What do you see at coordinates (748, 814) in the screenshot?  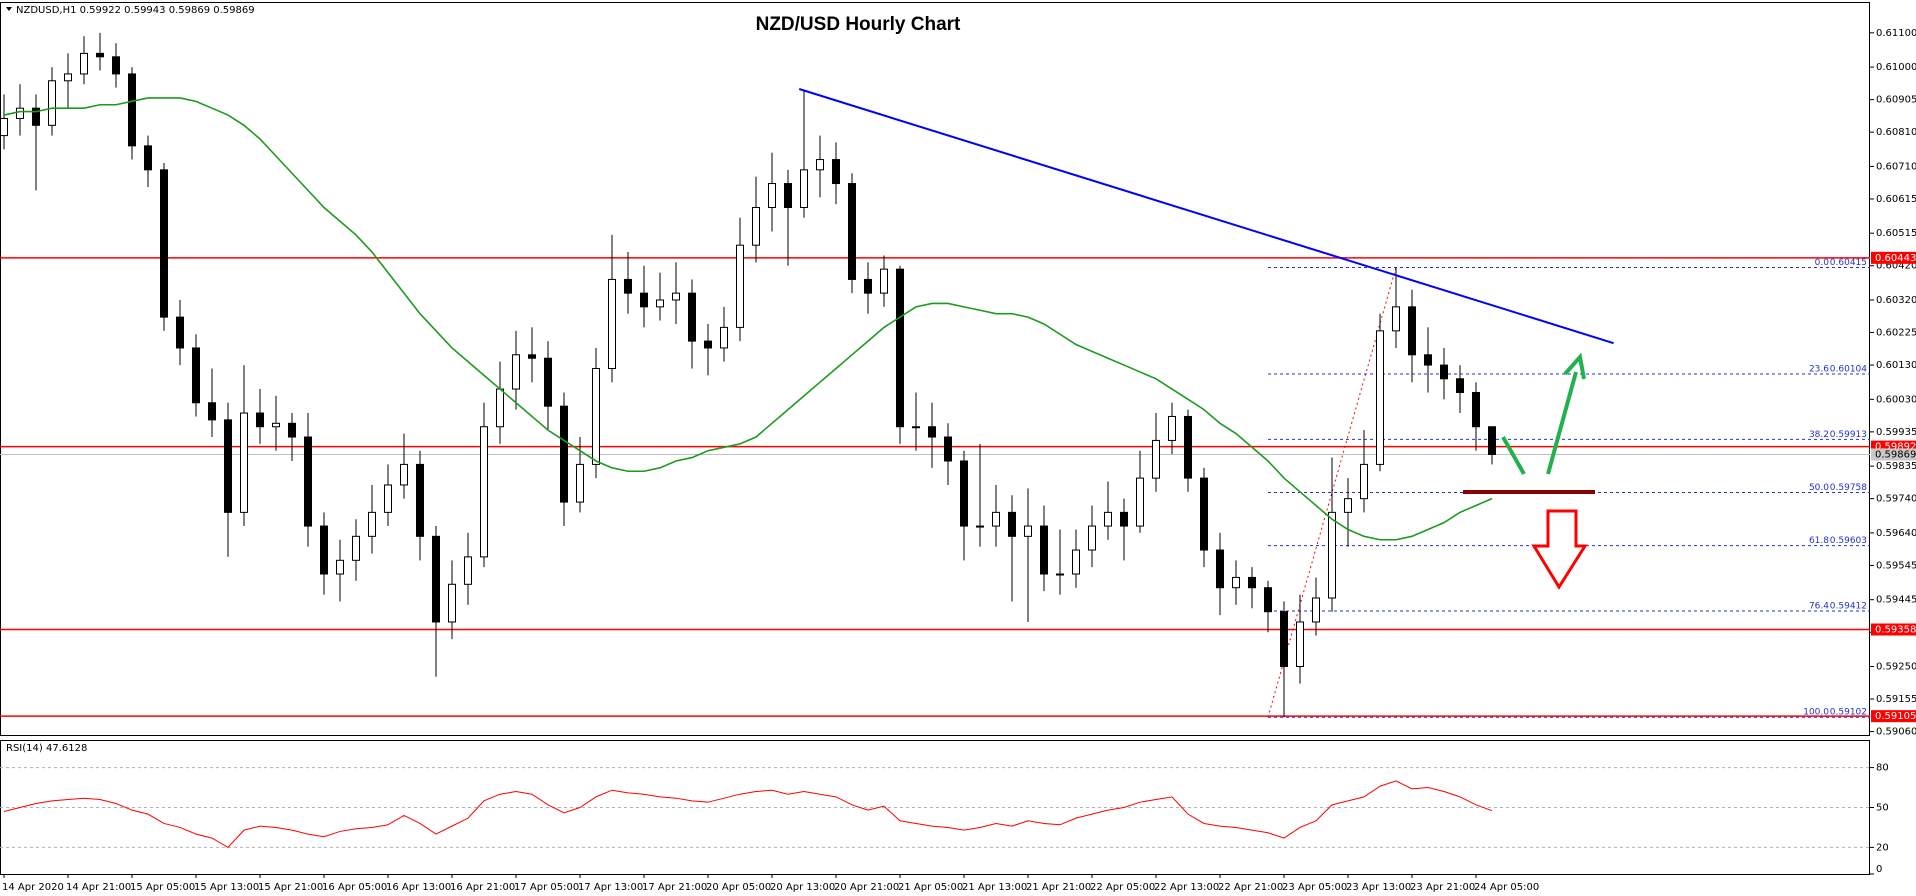 I see `rsi-line` at bounding box center [748, 814].